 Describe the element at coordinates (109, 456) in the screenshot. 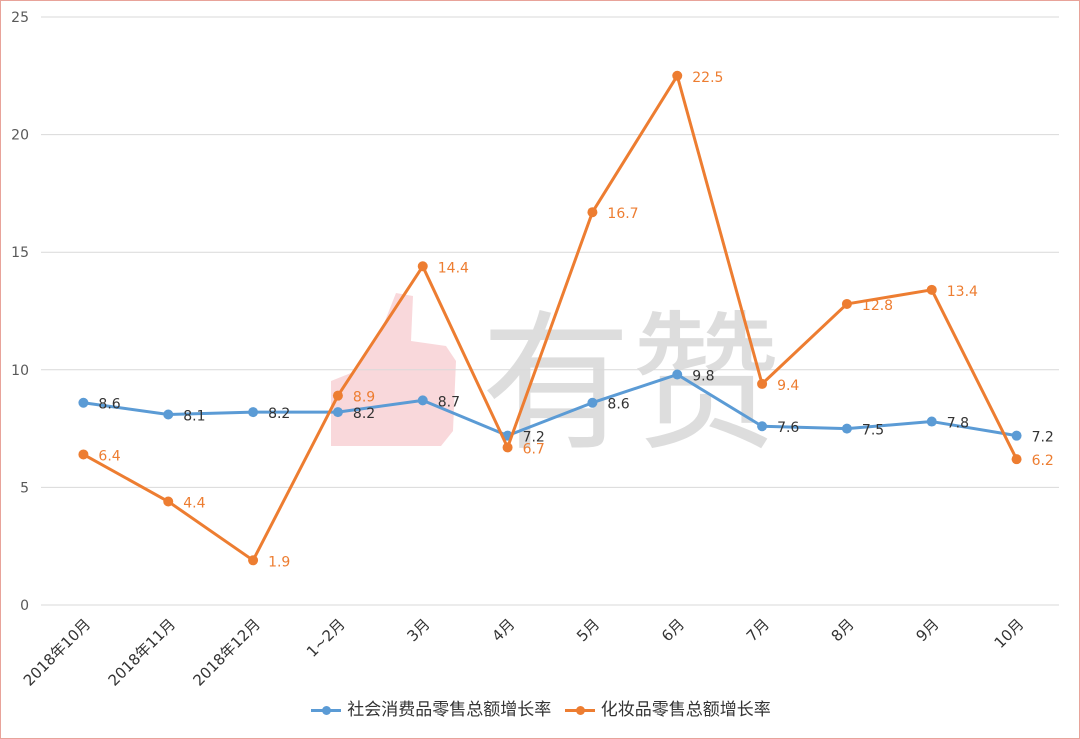

I see `data-label: 6.4` at that location.